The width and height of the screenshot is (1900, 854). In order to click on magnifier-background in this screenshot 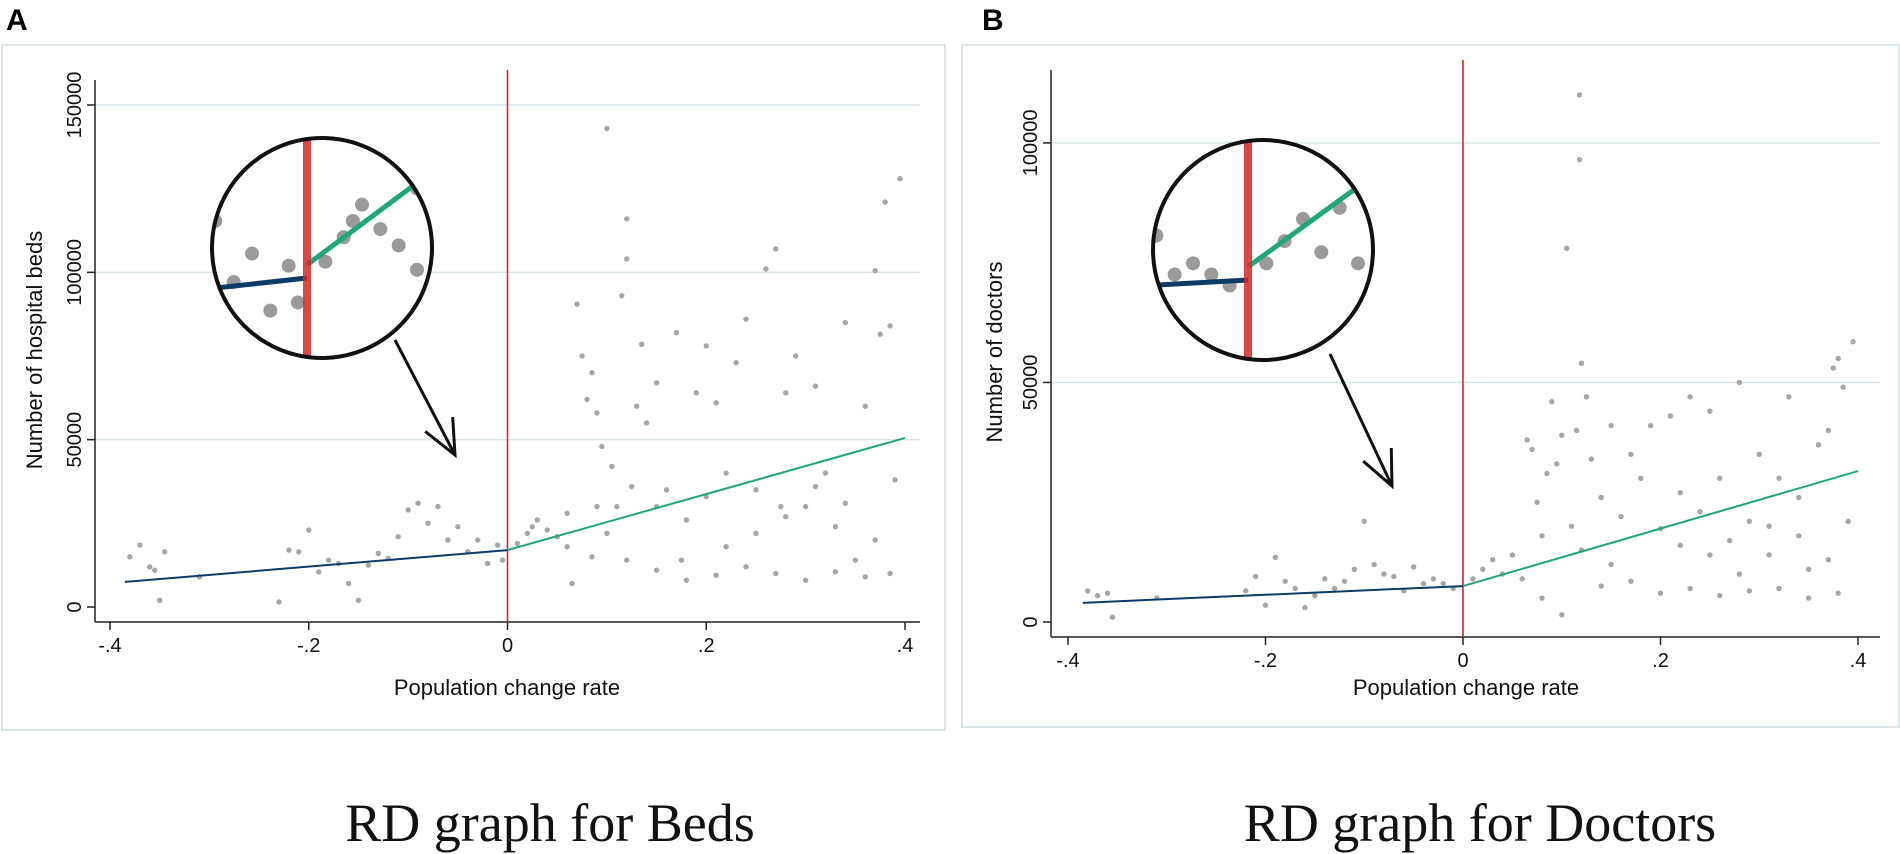, I will do `click(1263, 250)`.